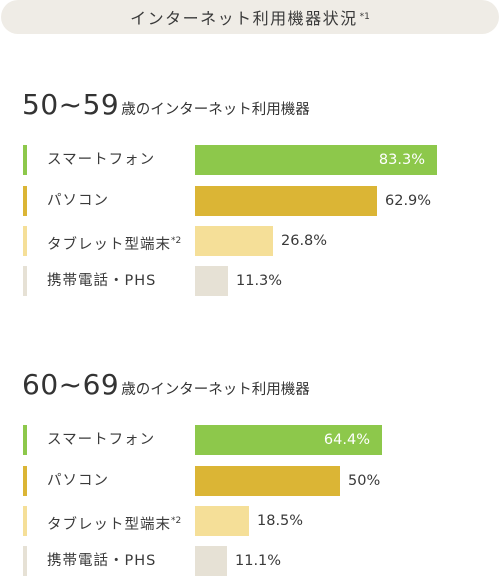 The image size is (502, 576). I want to click on bar-row: タブレット型端末*2 26.8%, so click(251, 241).